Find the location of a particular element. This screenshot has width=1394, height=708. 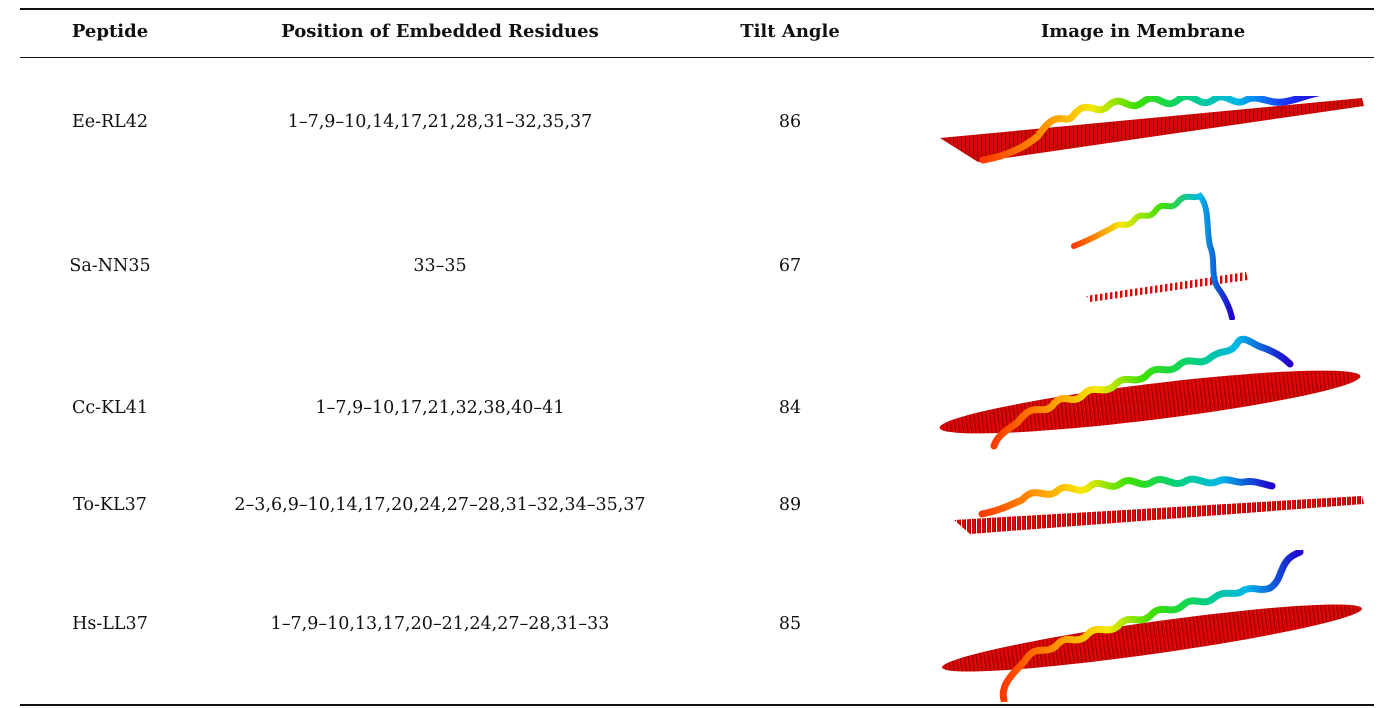

table-bottom-rule is located at coordinates (697, 705).